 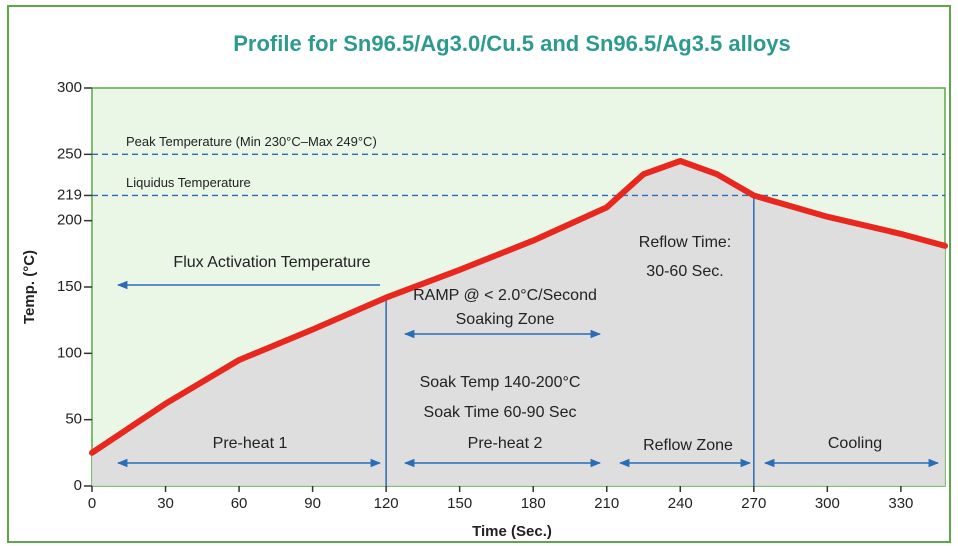 I want to click on y-tick-label: 300, so click(x=69, y=87).